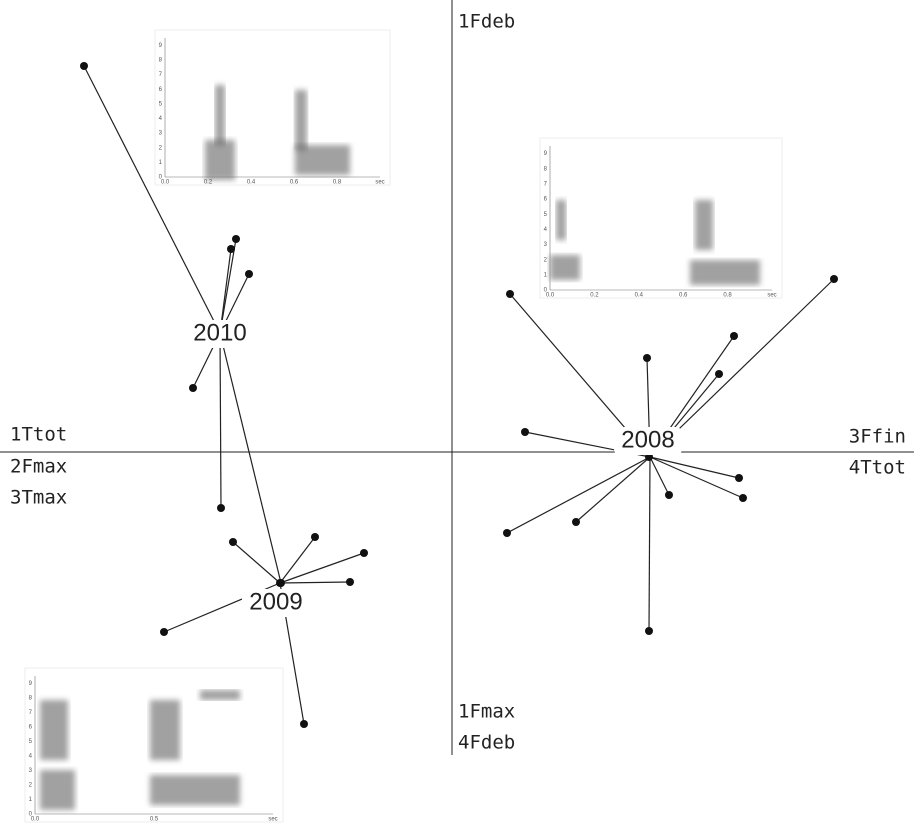 Image resolution: width=914 pixels, height=826 pixels. What do you see at coordinates (877, 468) in the screenshot?
I see `axis-label: 4Ttot` at bounding box center [877, 468].